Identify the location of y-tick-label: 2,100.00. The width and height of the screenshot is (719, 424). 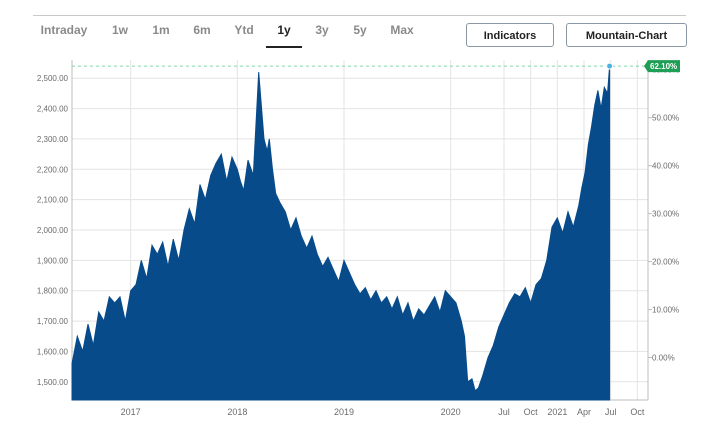
(53, 200).